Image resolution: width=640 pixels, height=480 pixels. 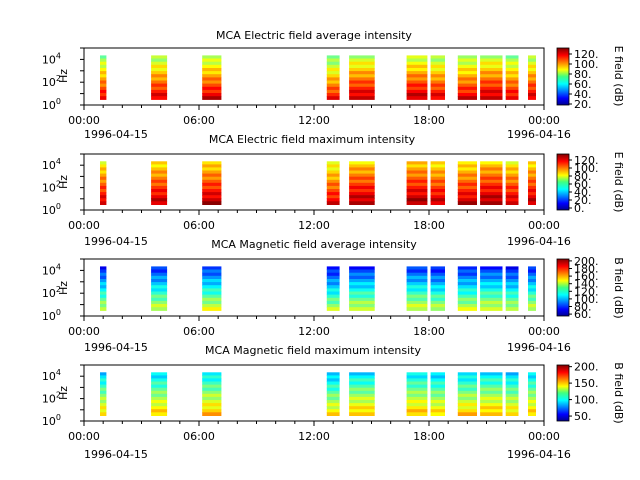 What do you see at coordinates (51, 209) in the screenshot?
I see `y-tick-label: 10⁰` at bounding box center [51, 209].